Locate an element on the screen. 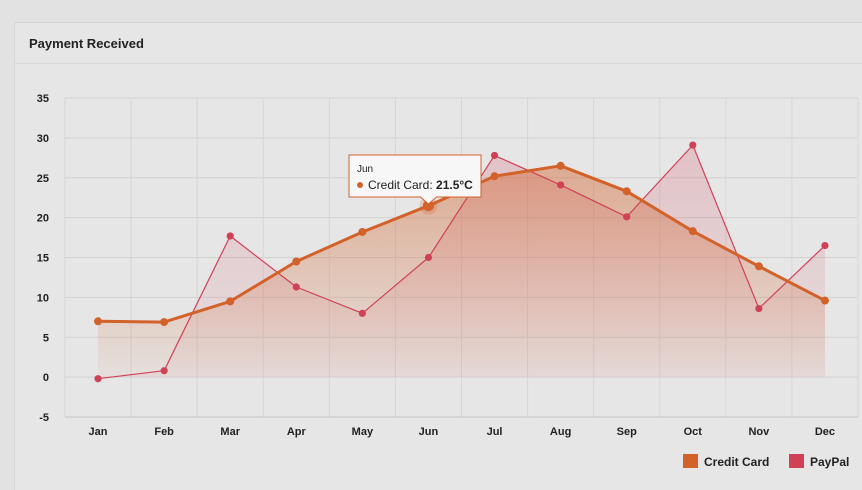 The width and height of the screenshot is (862, 490). y-tick-label: 5 is located at coordinates (46, 338).